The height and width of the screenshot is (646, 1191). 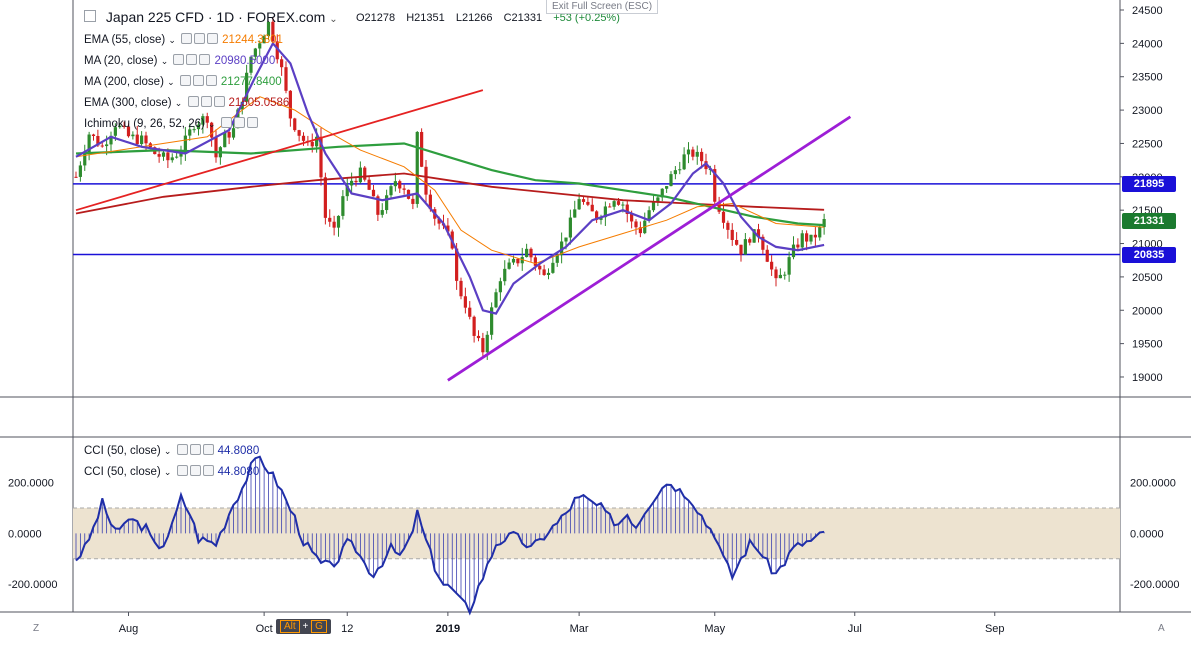 What do you see at coordinates (602, 7) in the screenshot?
I see `exit-fullscreen-button: Exit Full Screen (ESC)` at bounding box center [602, 7].